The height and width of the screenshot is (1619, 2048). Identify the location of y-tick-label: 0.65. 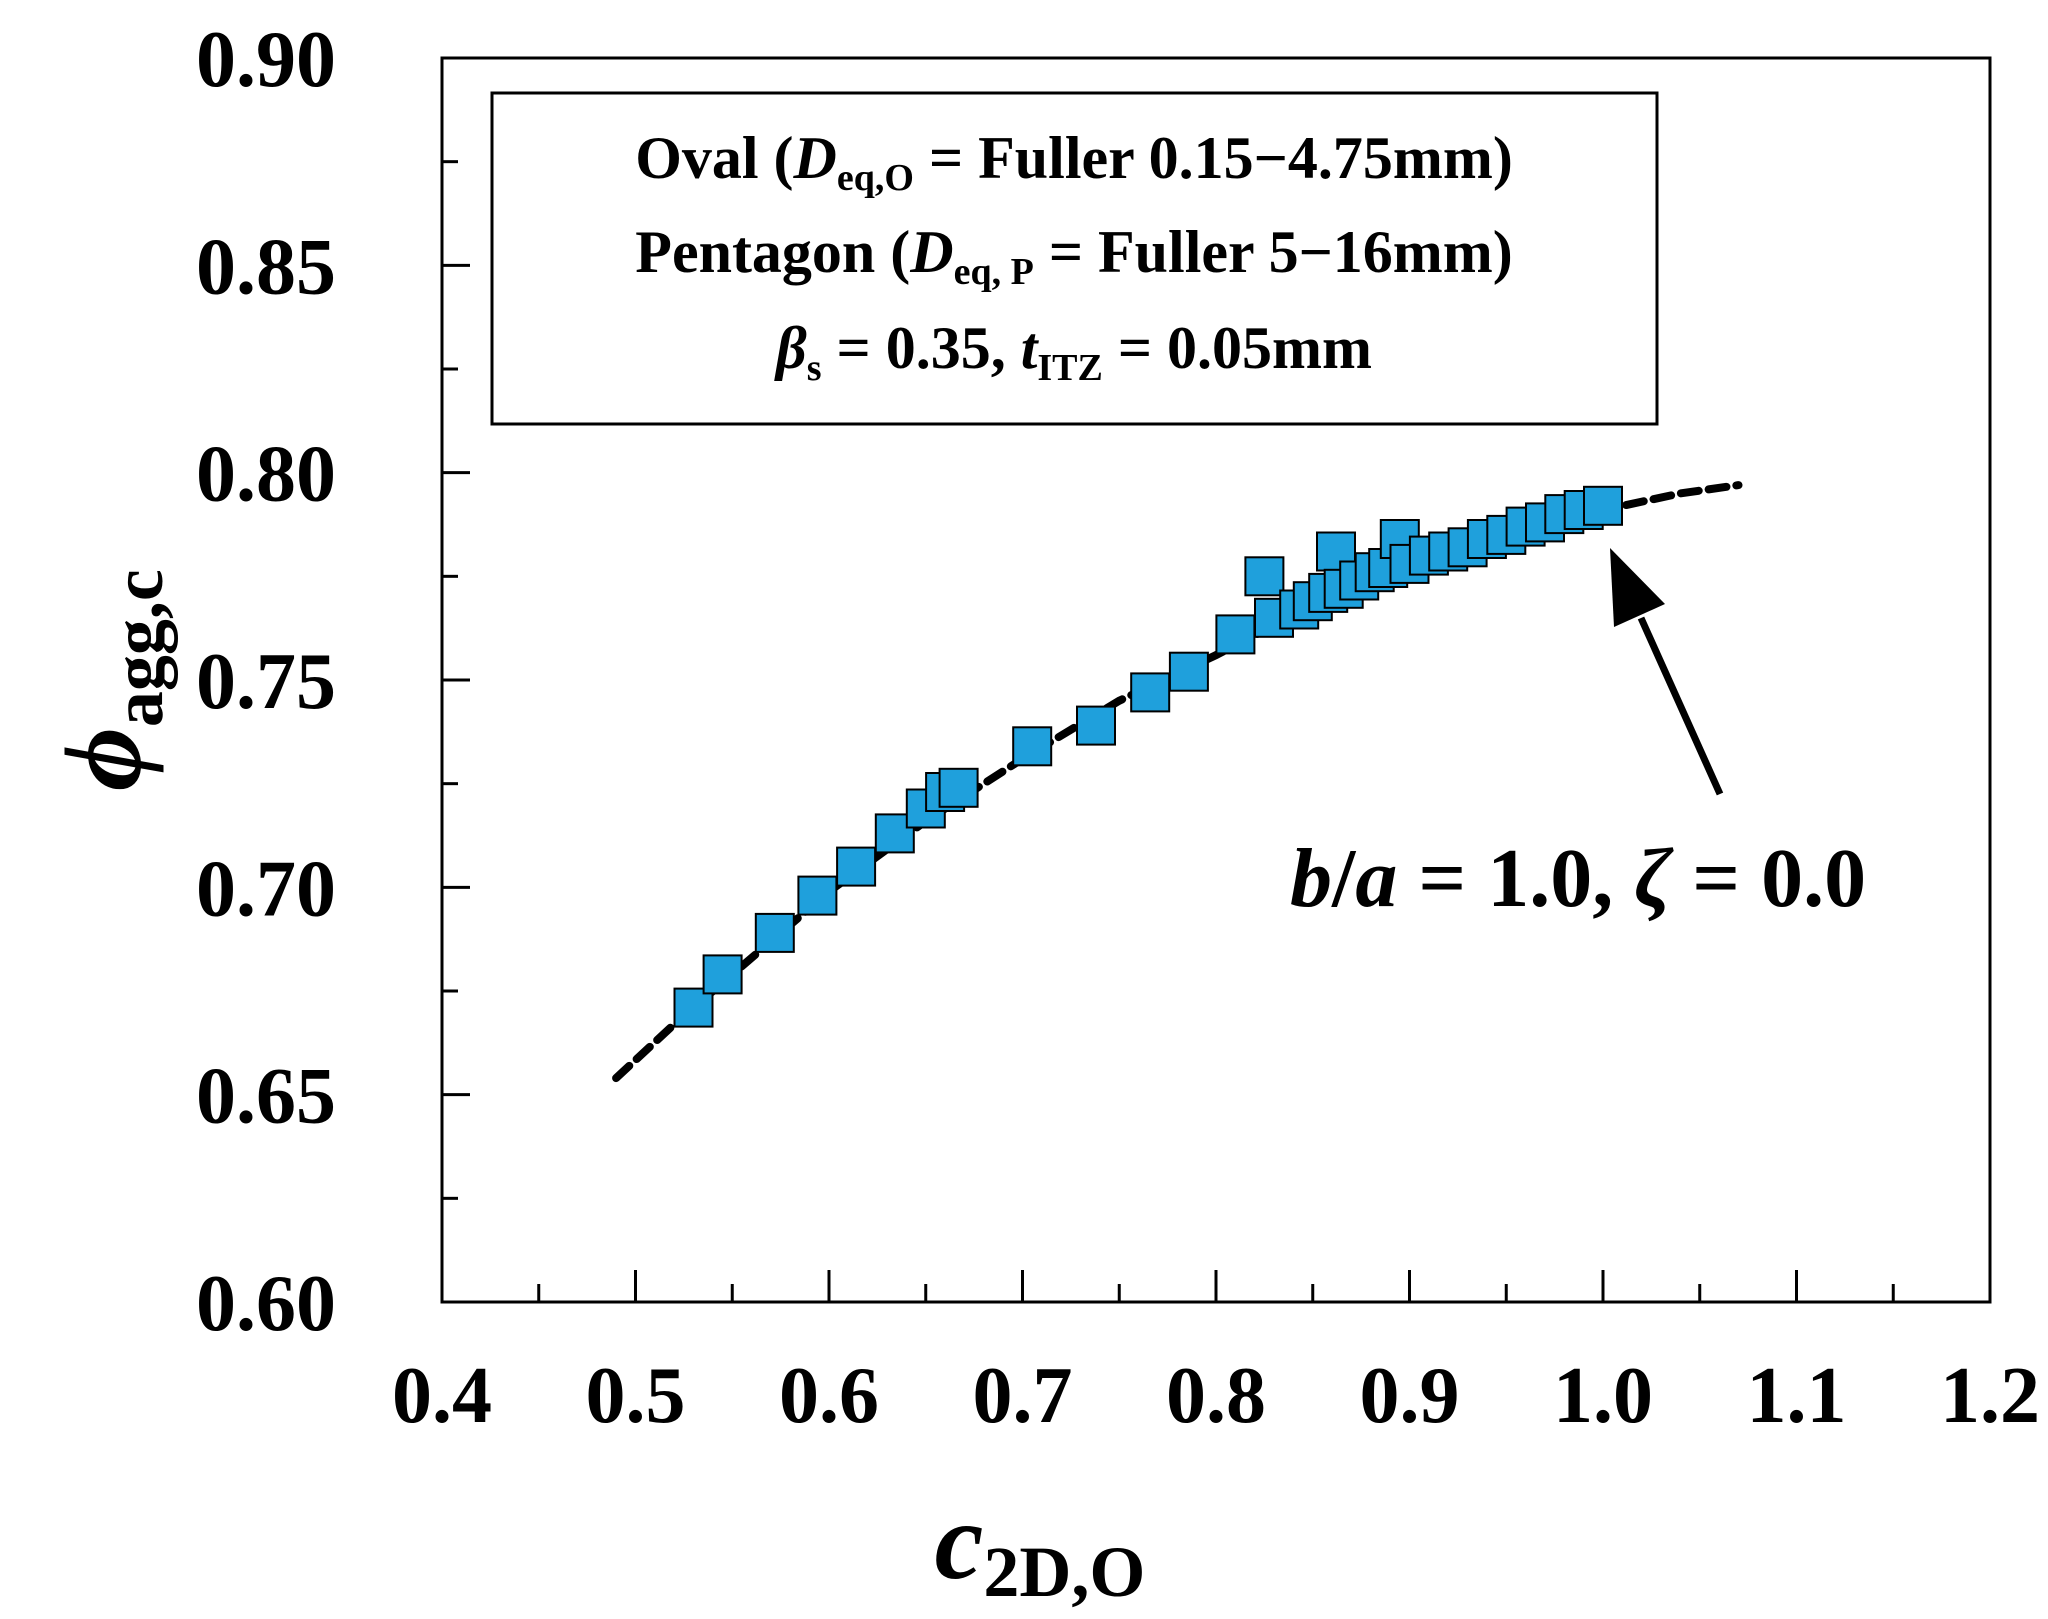
(266, 1097).